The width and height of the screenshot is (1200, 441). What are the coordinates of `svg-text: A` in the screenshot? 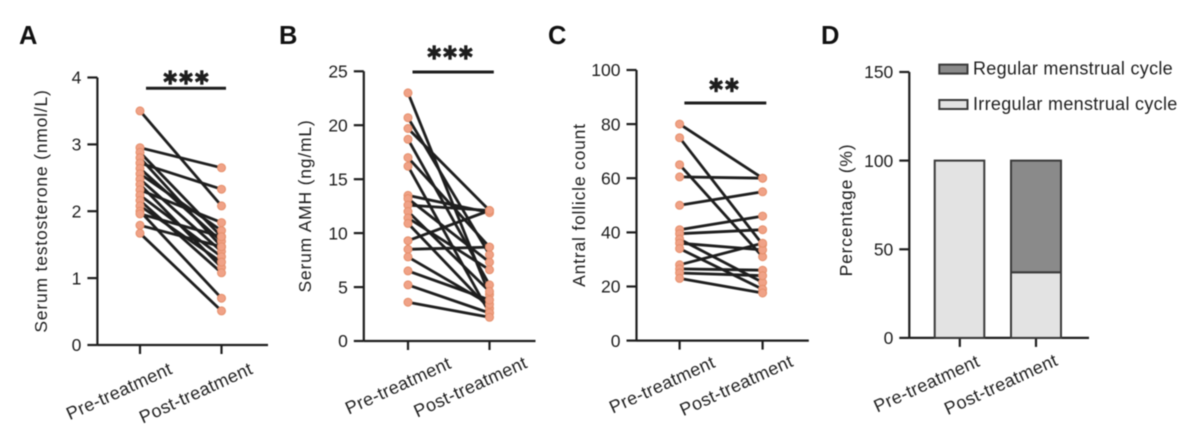 It's located at (28, 36).